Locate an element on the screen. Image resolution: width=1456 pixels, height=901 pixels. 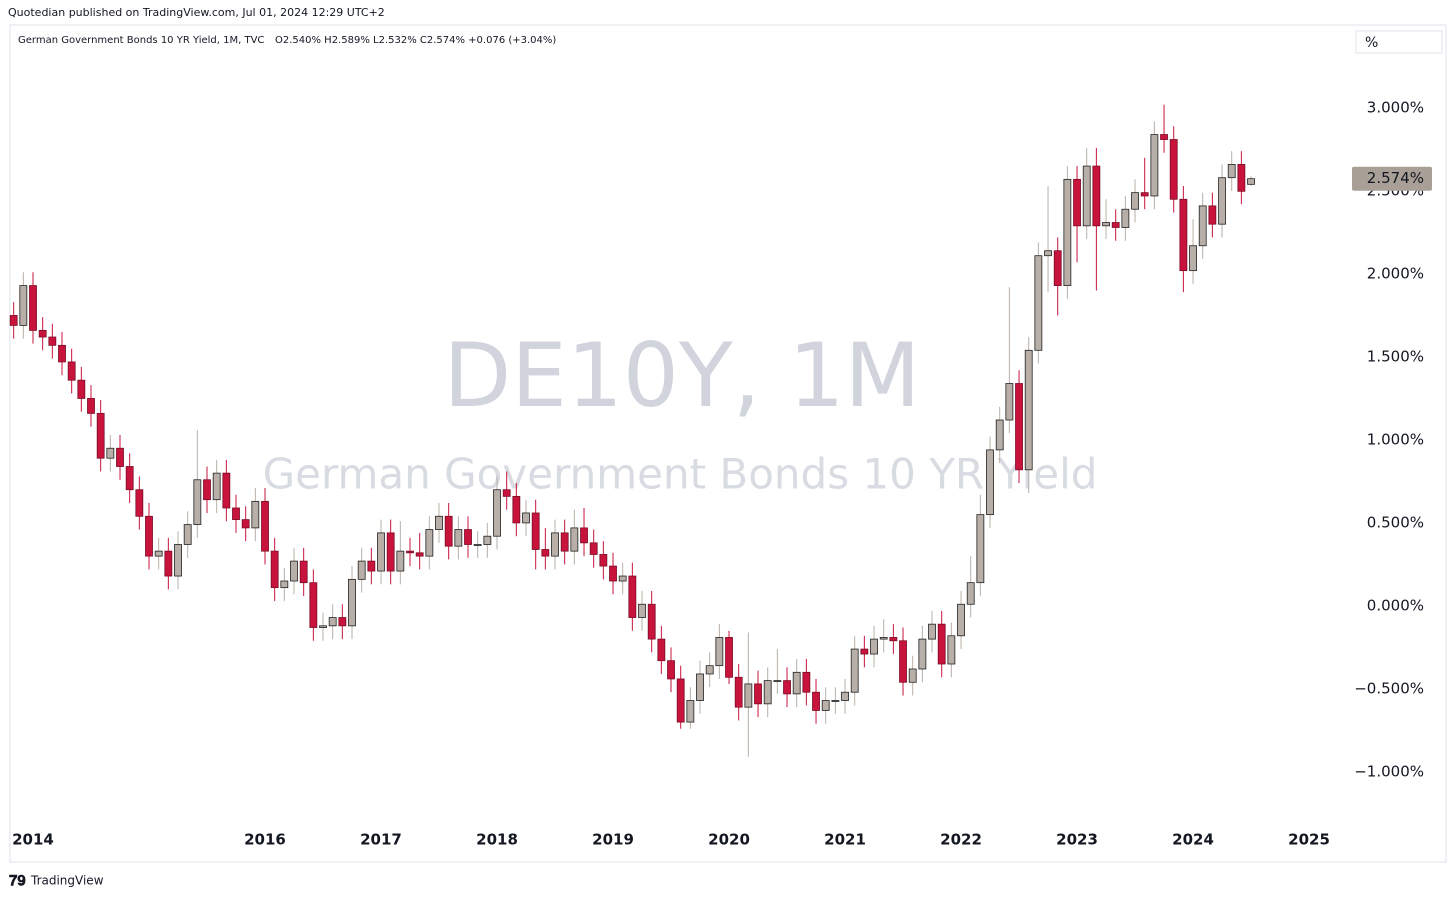
logo-mark: 𝟕𝟗 is located at coordinates (17, 881).